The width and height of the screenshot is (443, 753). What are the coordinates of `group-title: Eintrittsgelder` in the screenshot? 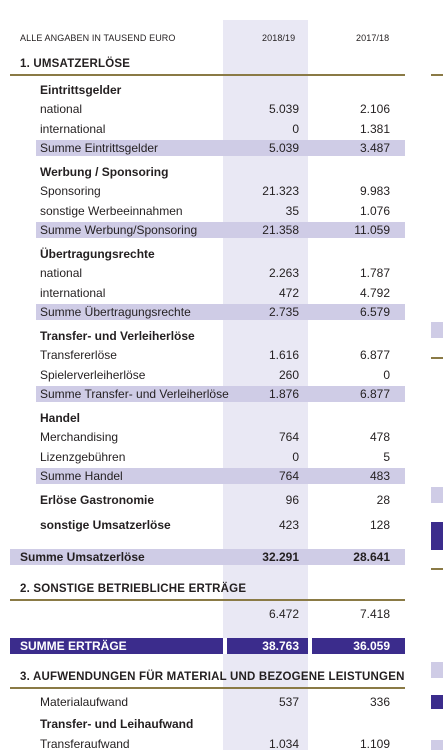 It's located at (81, 90).